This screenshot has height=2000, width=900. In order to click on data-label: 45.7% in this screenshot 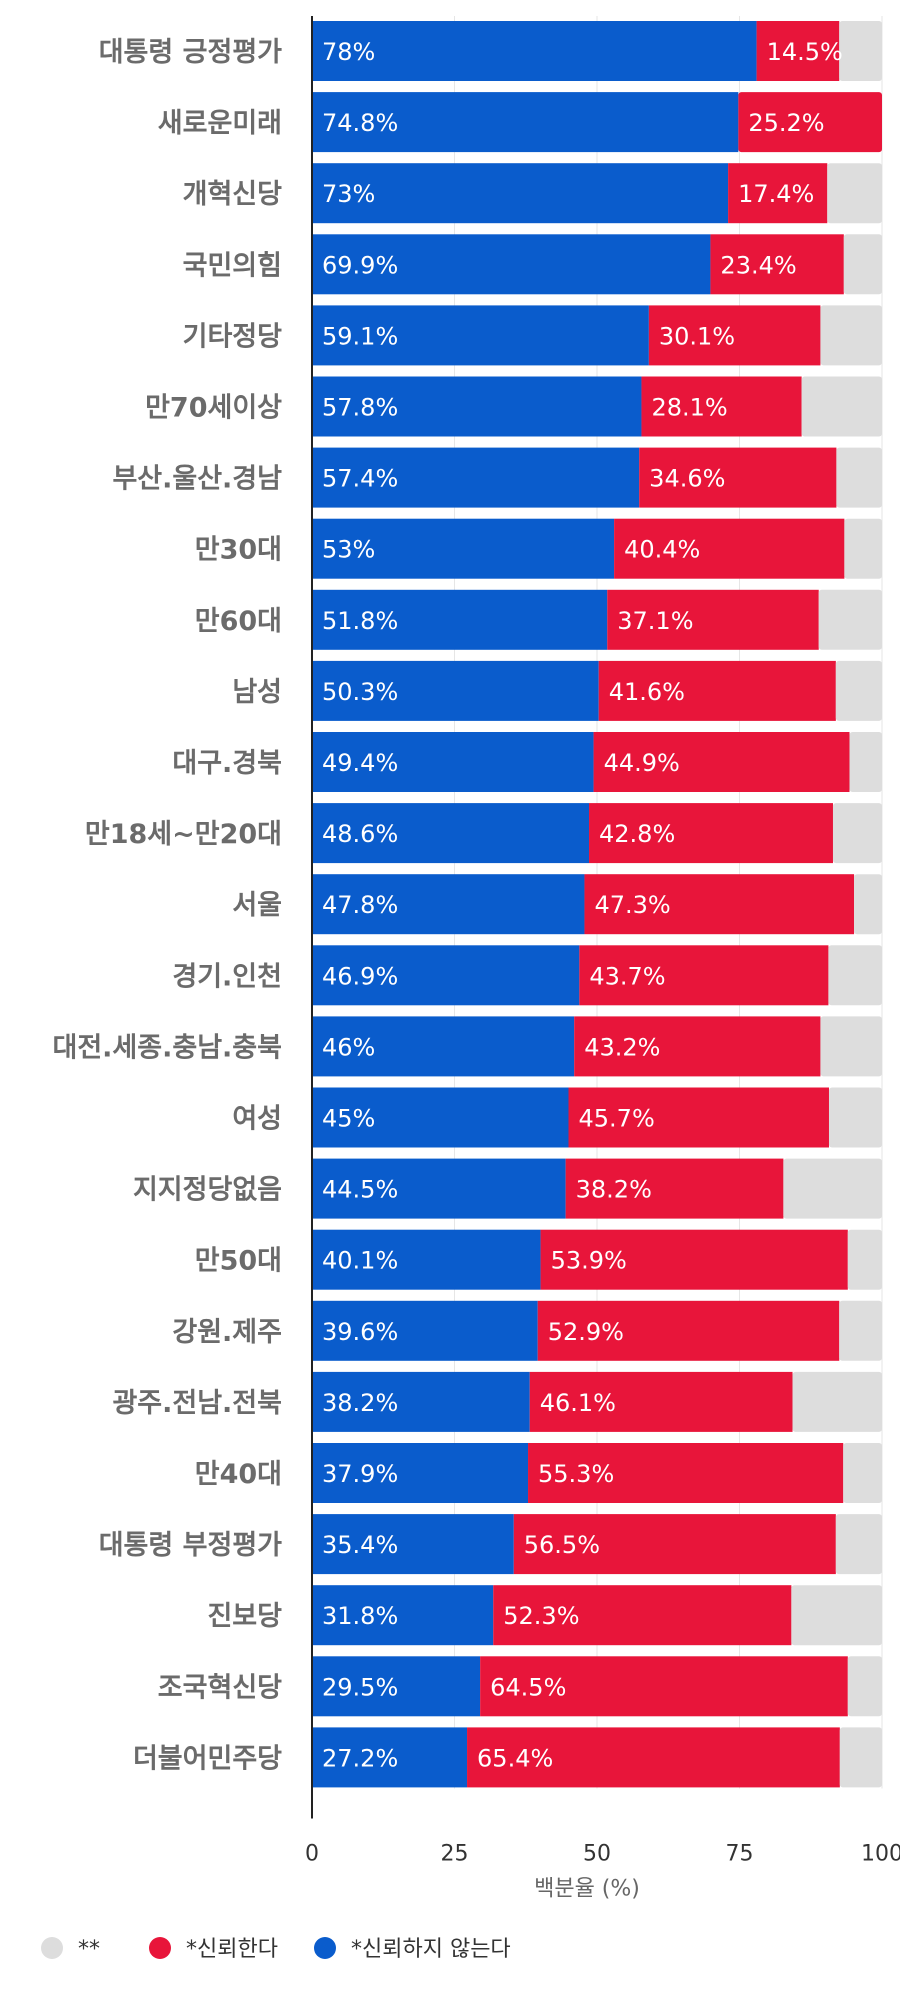, I will do `click(617, 1119)`.